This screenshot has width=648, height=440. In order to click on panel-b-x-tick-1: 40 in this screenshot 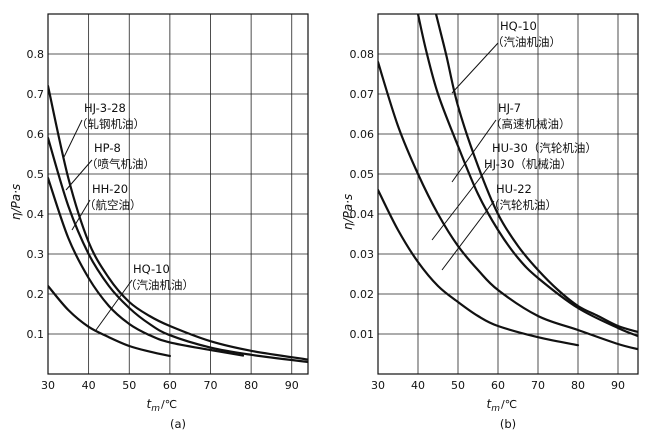, I will do `click(418, 385)`.